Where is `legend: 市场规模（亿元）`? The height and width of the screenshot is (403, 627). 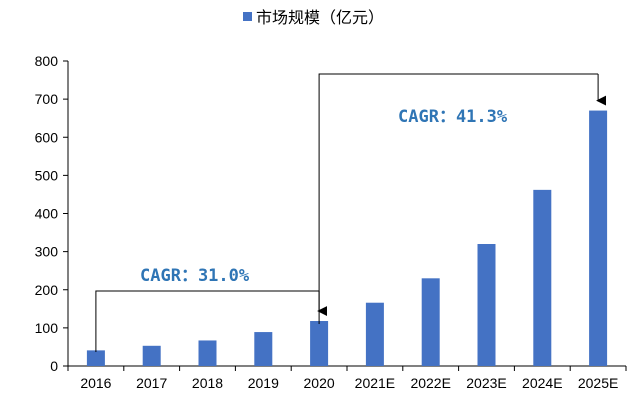
legend: 市场规模（亿元） is located at coordinates (313, 17).